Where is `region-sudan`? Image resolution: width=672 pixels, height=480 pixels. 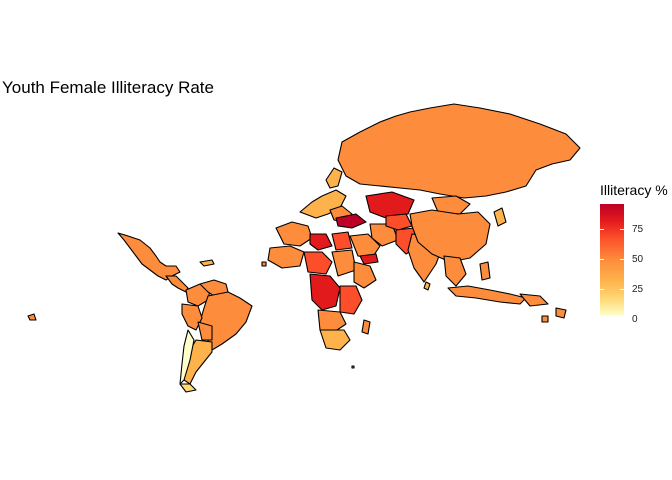 region-sudan is located at coordinates (344, 263).